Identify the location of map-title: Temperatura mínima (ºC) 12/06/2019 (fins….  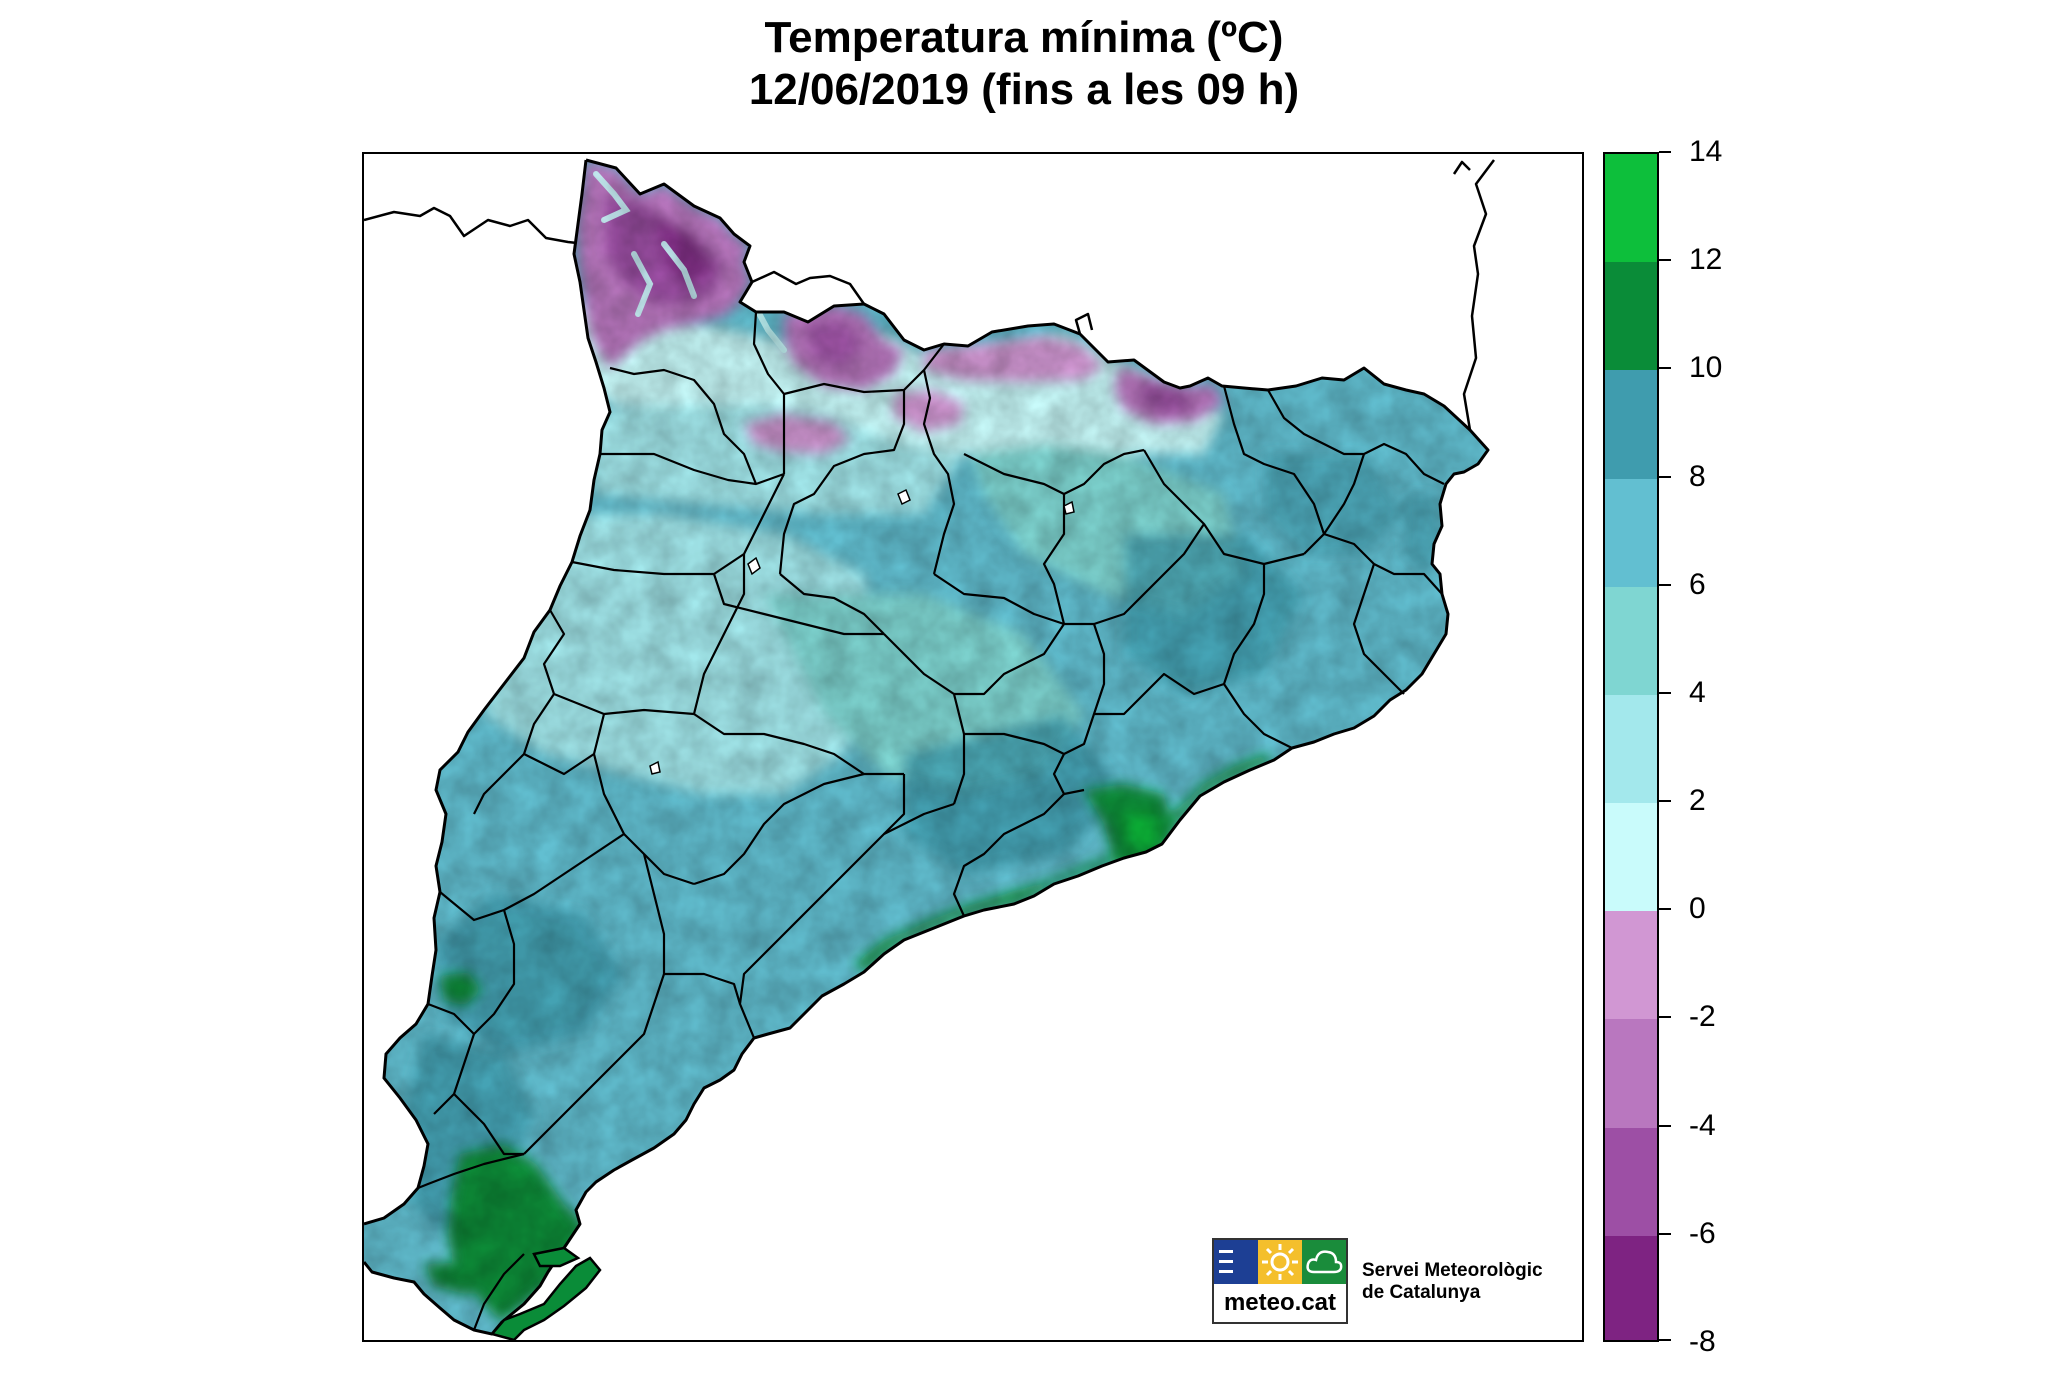
(1024, 64).